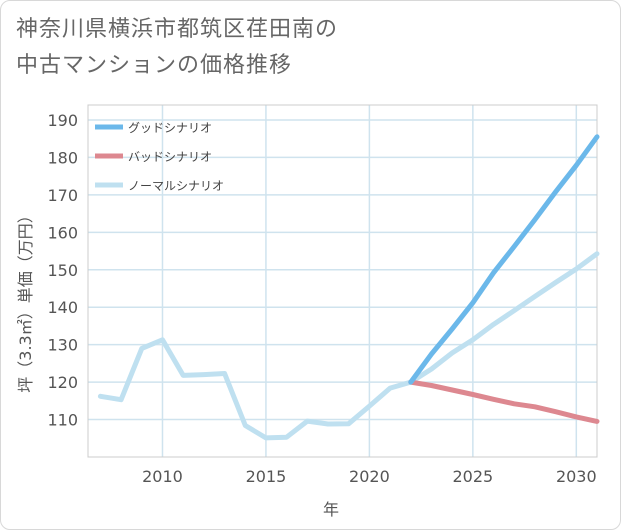 The width and height of the screenshot is (621, 530). Describe the element at coordinates (170, 157) in the screenshot. I see `legend-label: バッドシナリオ` at that location.